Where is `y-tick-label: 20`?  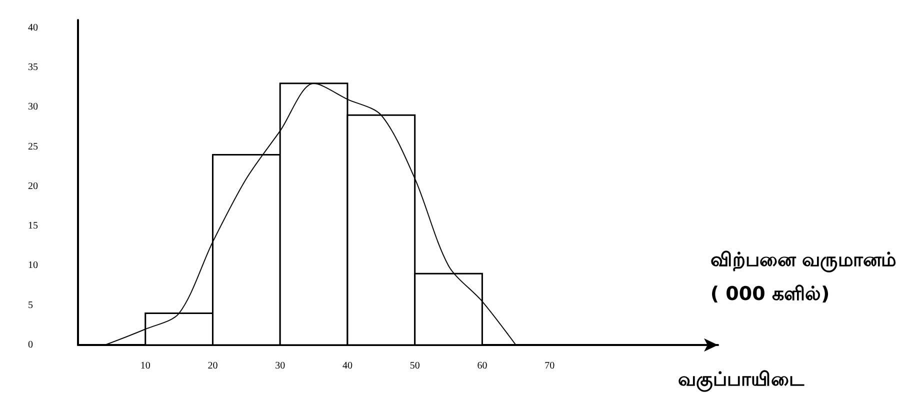
y-tick-label: 20 is located at coordinates (33, 186).